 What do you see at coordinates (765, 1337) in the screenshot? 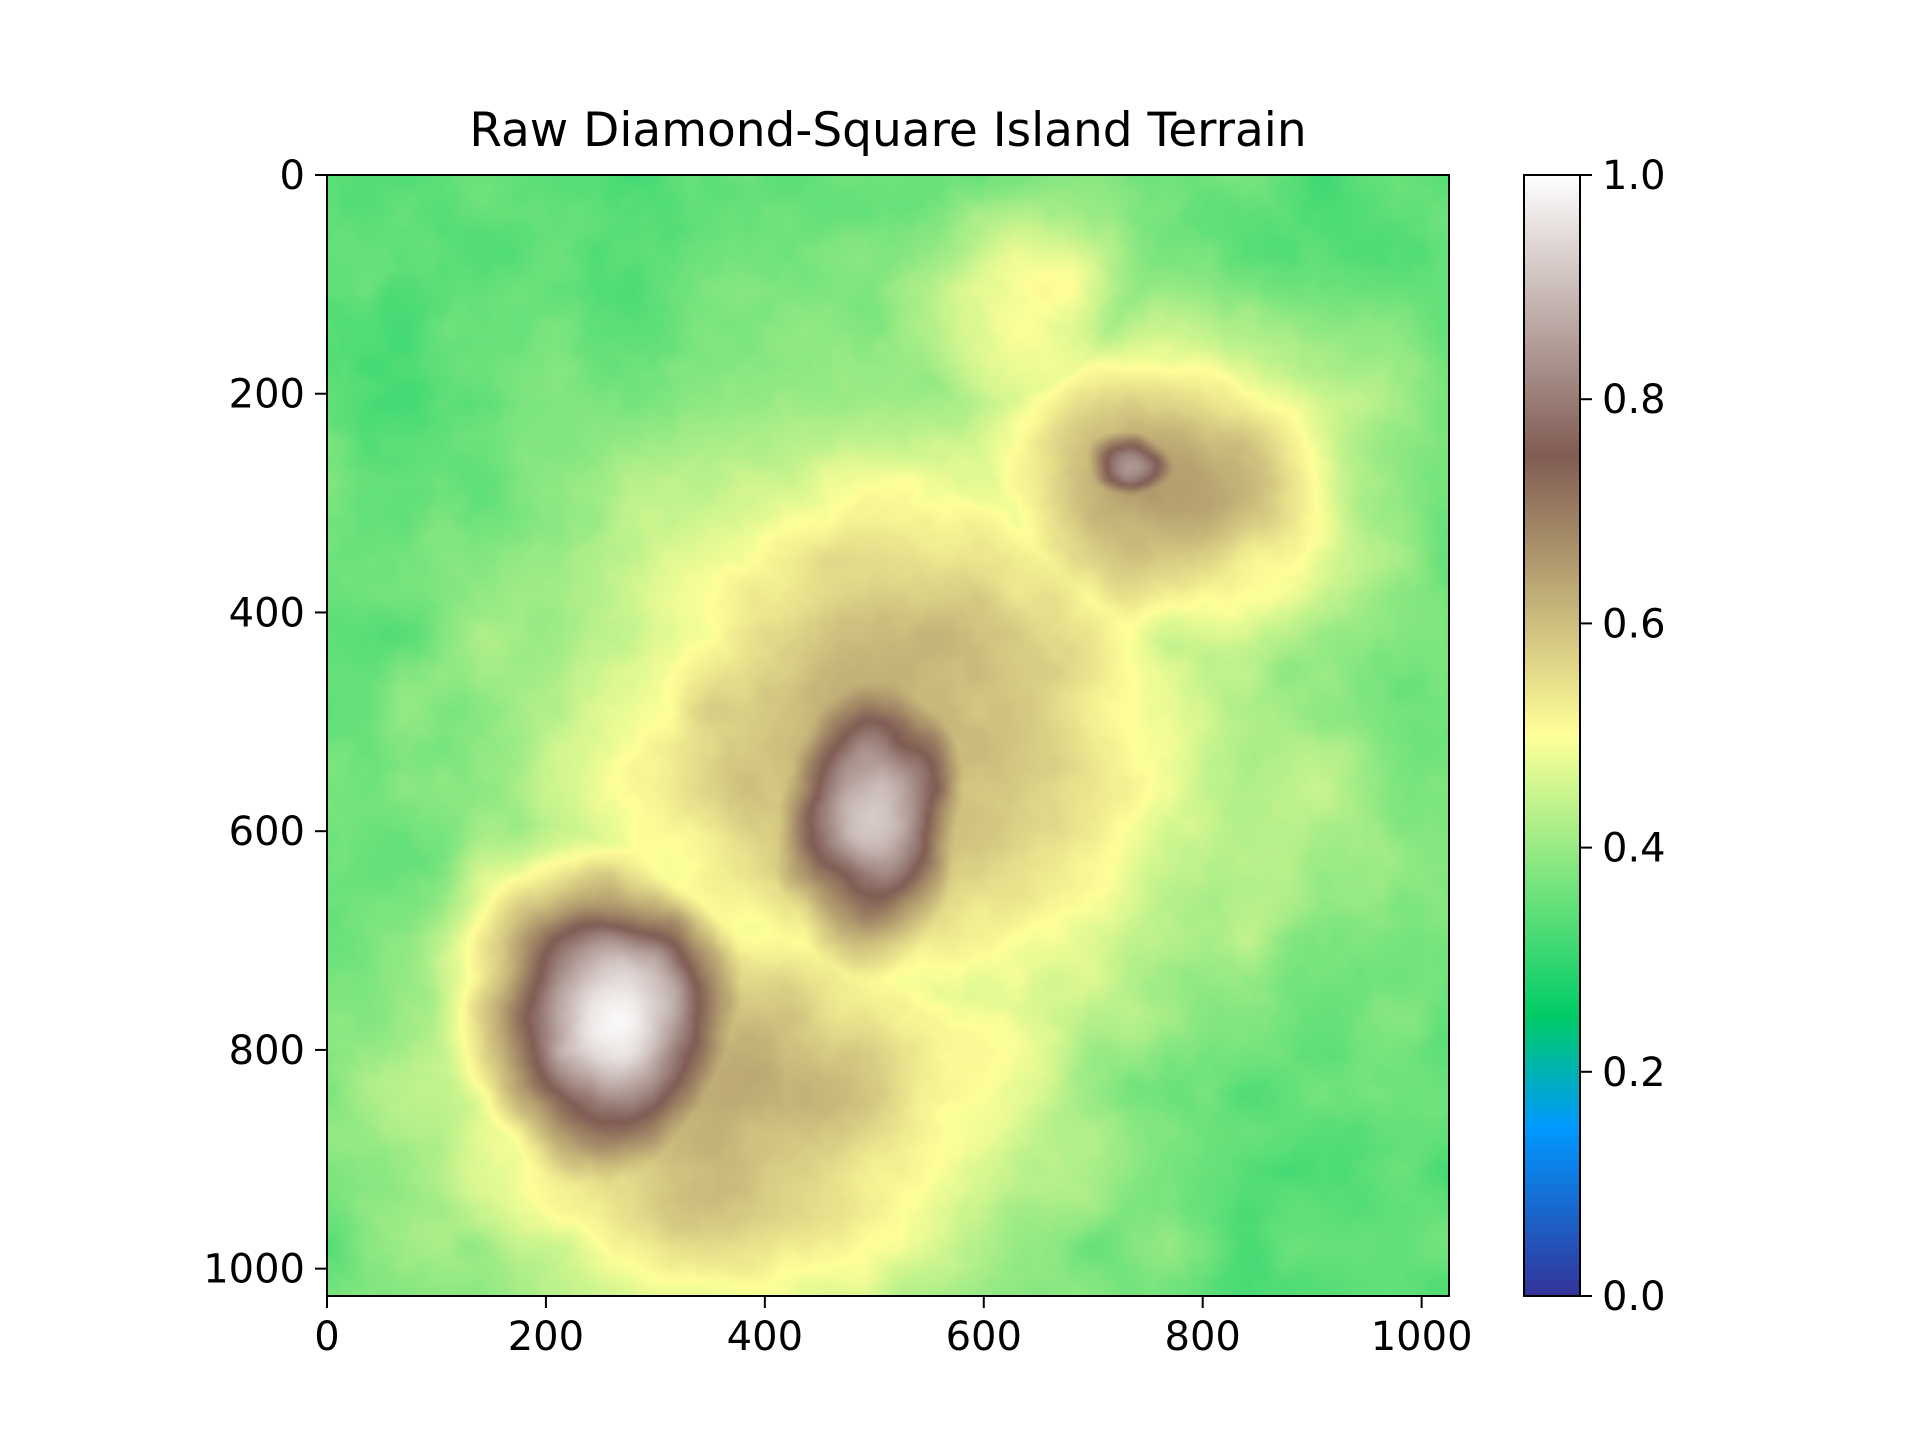
I see `x-tick-label: 400` at bounding box center [765, 1337].